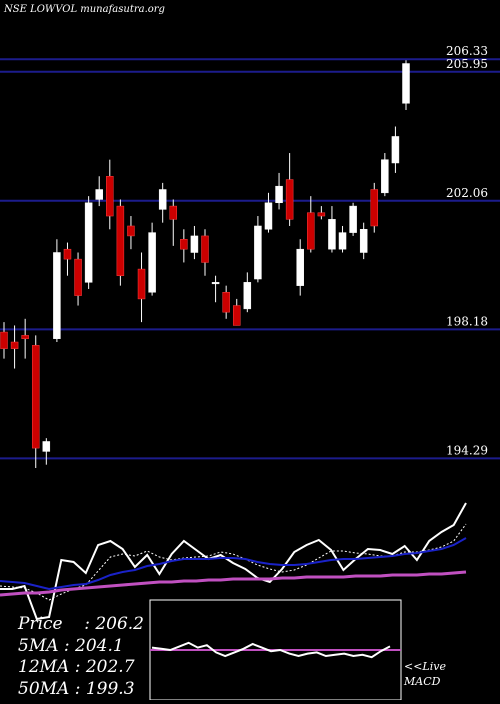 The width and height of the screenshot is (500, 704). Describe the element at coordinates (71, 646) in the screenshot. I see `ma5-readout: 5MA : 204.1` at that location.